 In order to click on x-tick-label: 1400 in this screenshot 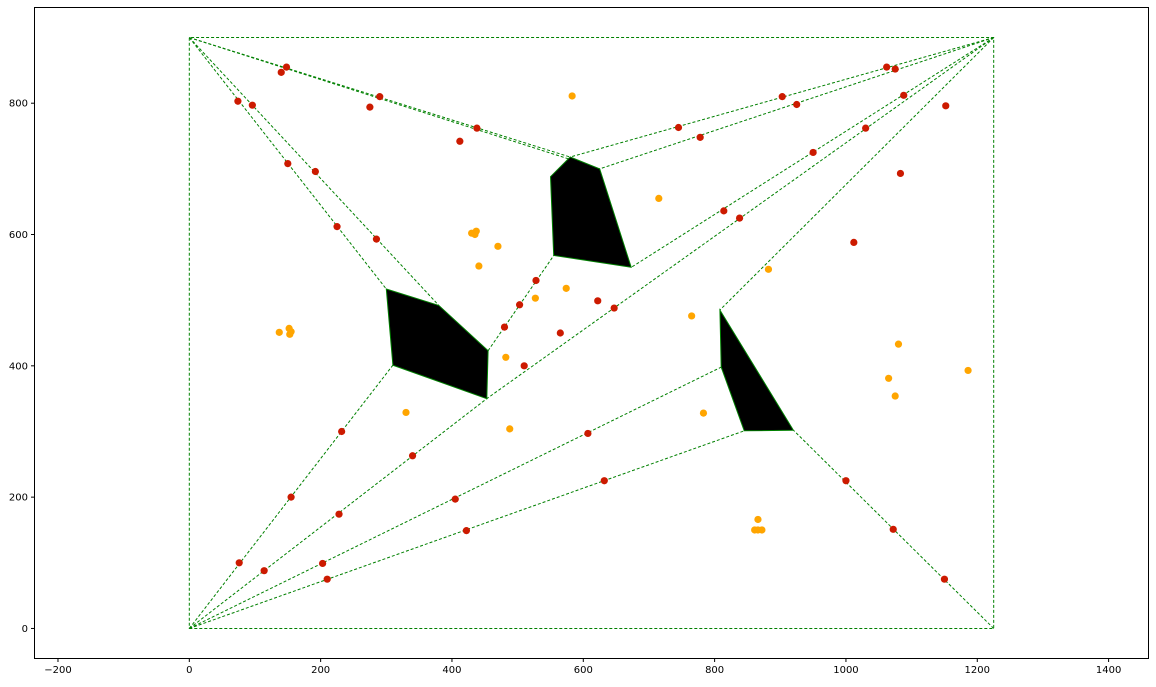, I will do `click(1108, 670)`.